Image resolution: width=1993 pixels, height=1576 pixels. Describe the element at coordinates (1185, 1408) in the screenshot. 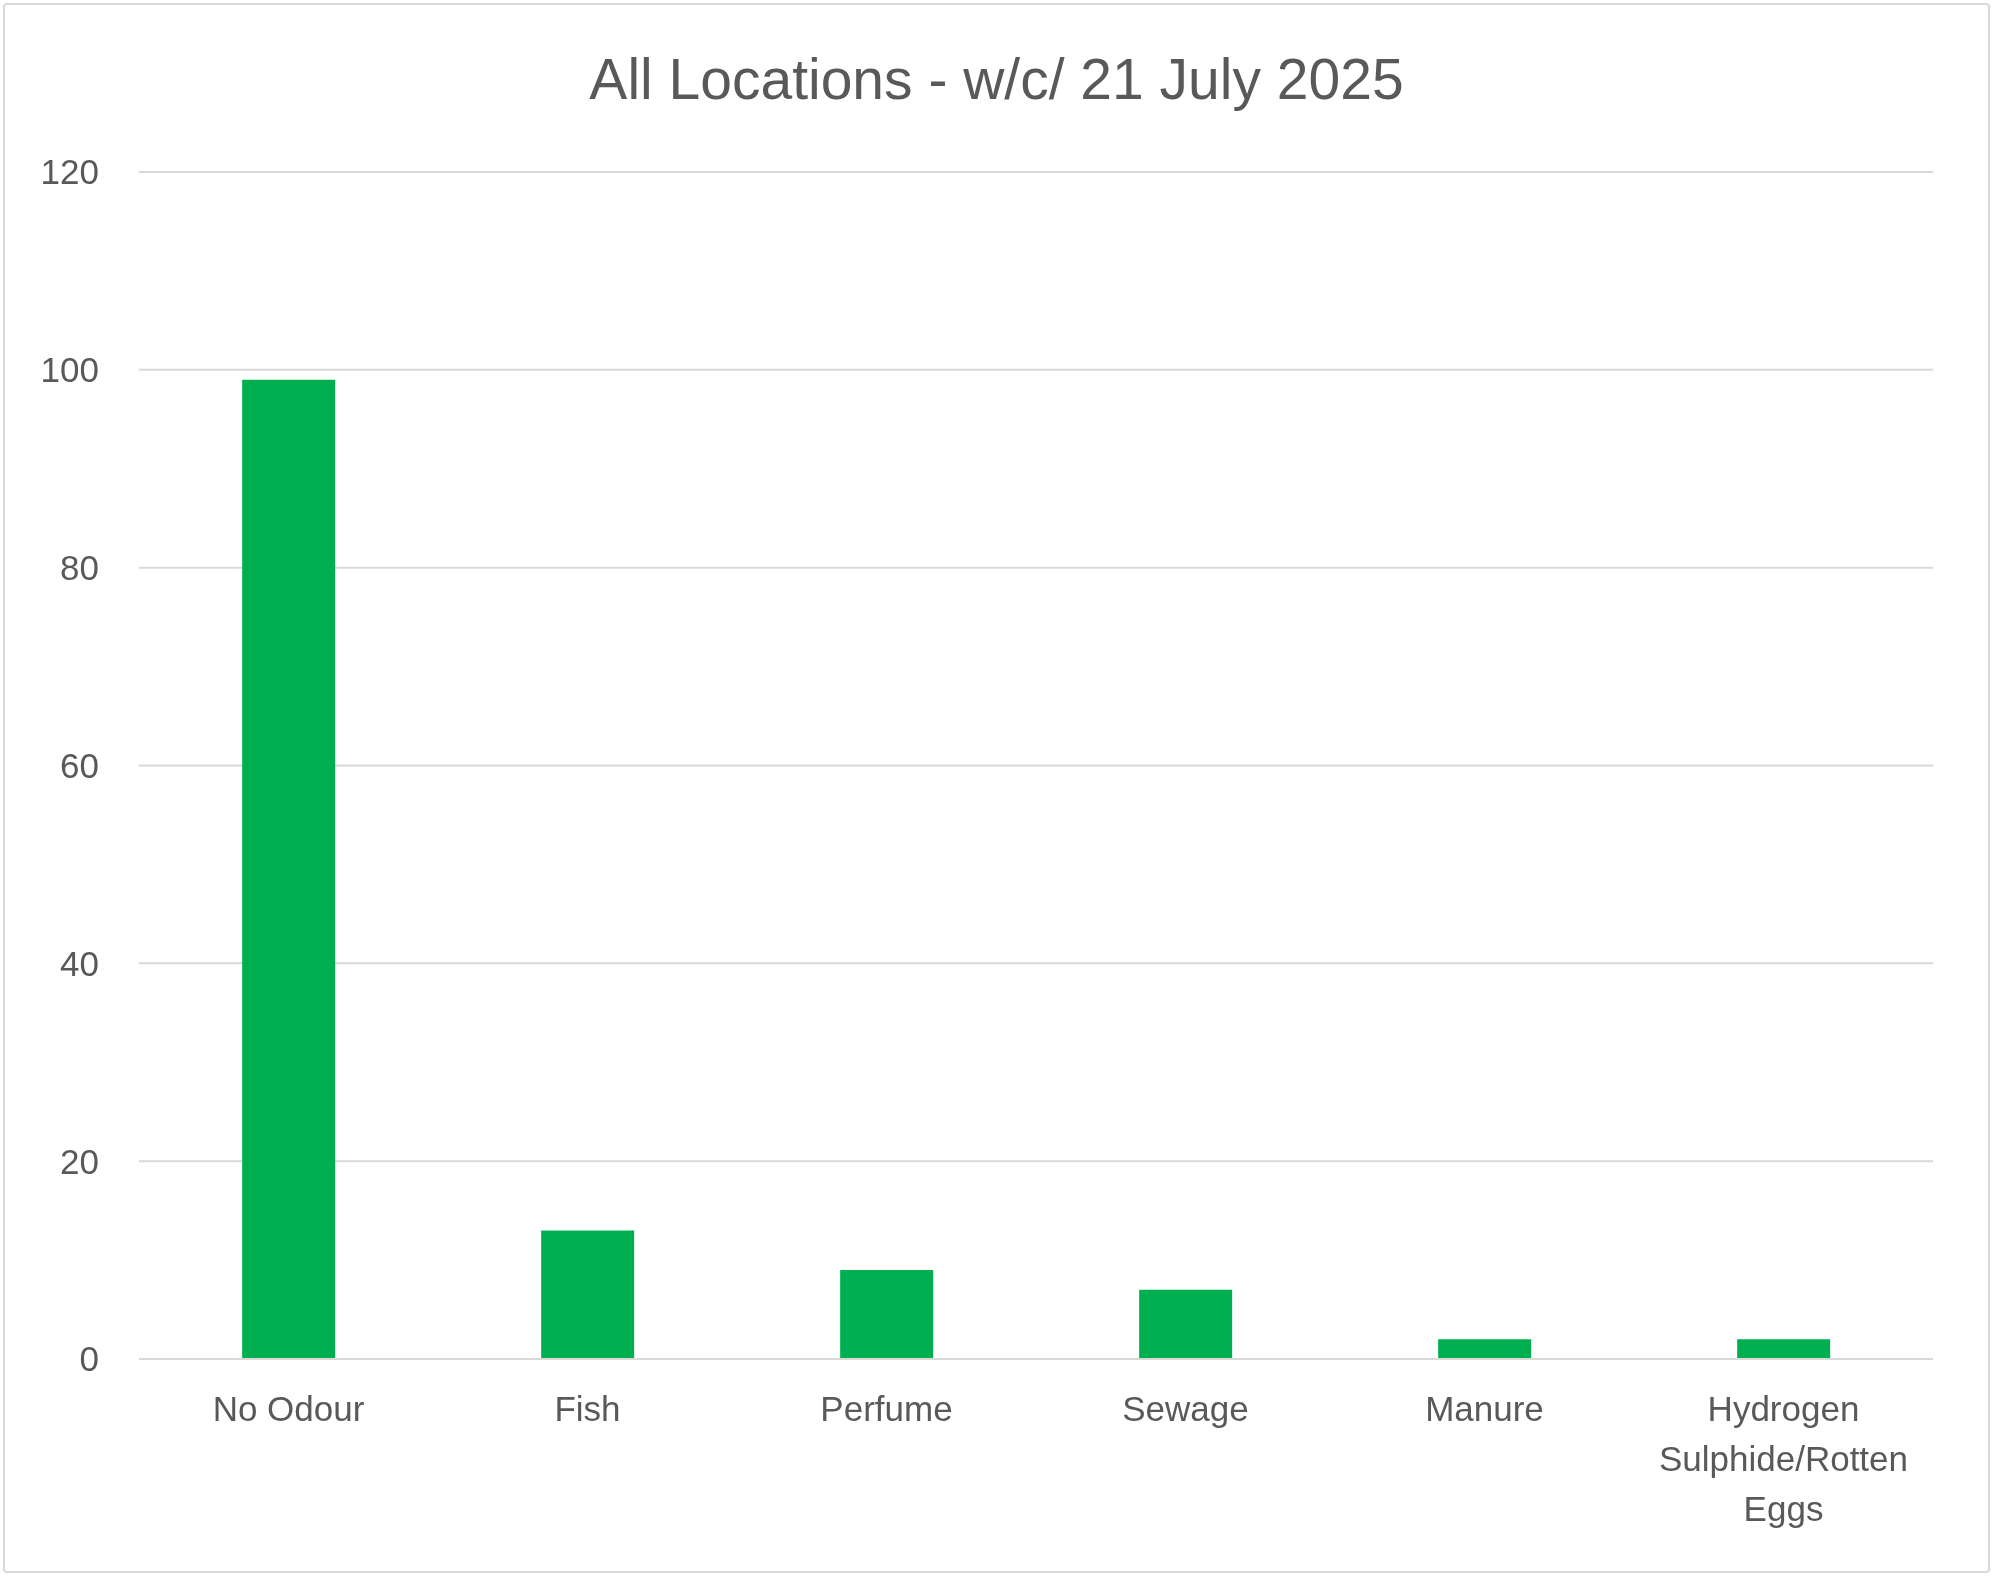

I see `x-tick-label: Sewage` at that location.